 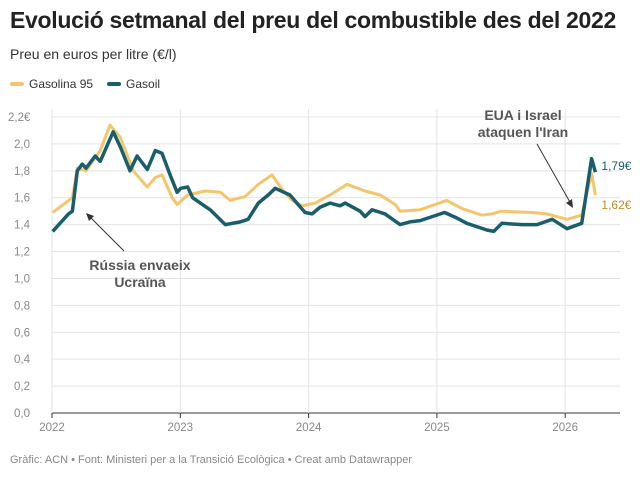 I want to click on end-value-label: 1,62€, so click(x=616, y=205).